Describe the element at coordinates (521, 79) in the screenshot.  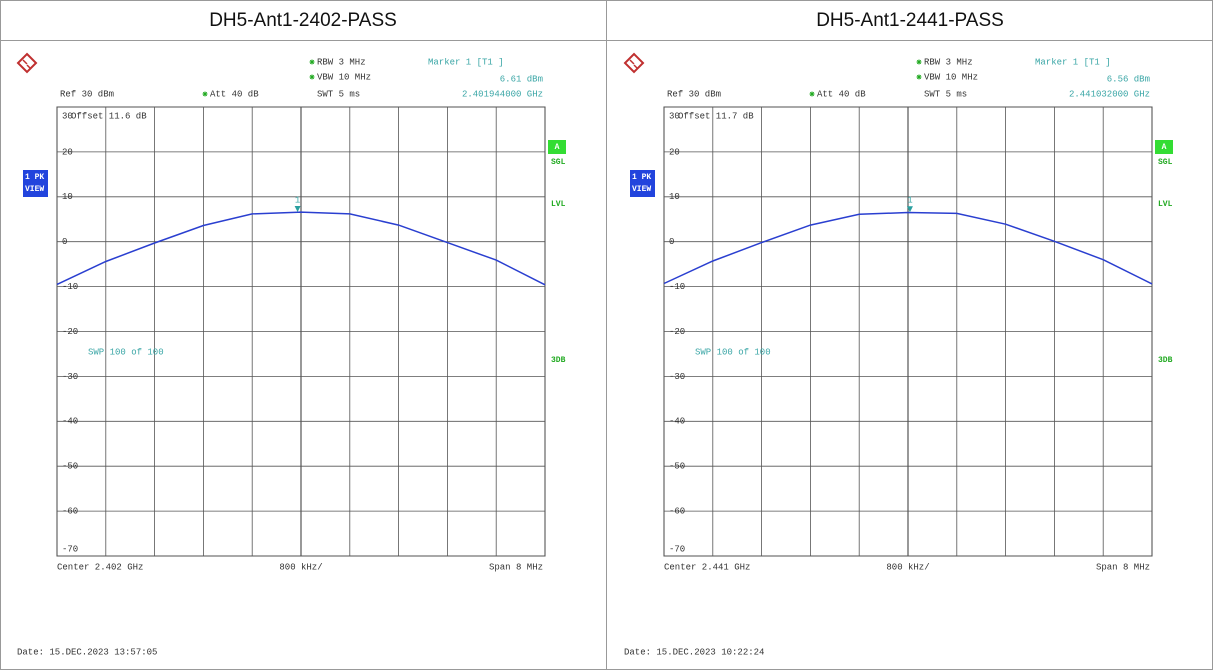
I see `marker-value: 6.61 dBm` at that location.